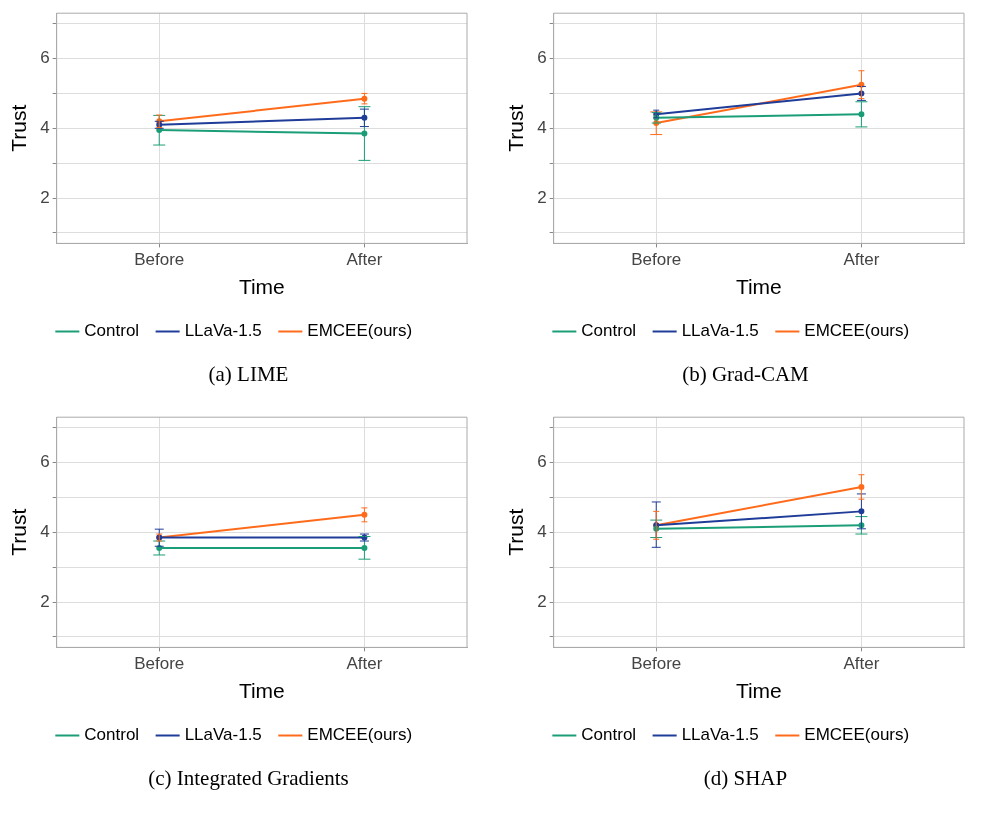 This screenshot has width=1003, height=816. I want to click on text: (a) LIME, so click(248, 374).